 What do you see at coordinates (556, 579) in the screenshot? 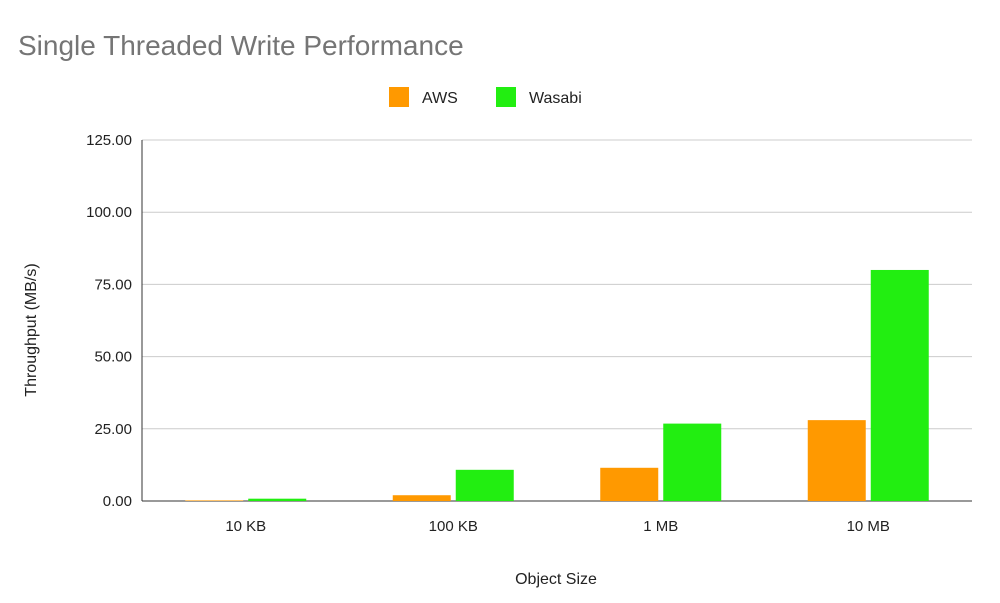
I see `x-axis-label: Object Size` at bounding box center [556, 579].